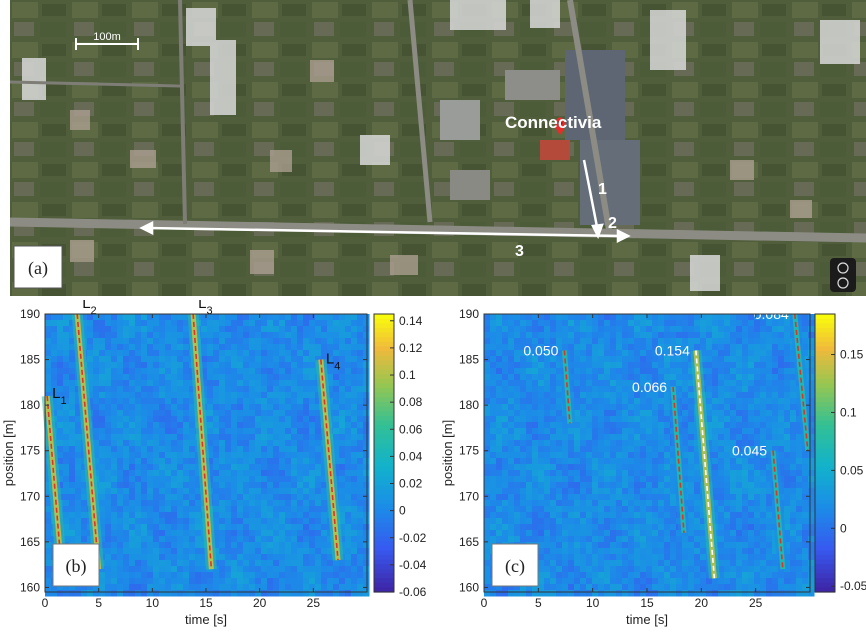  Describe the element at coordinates (749, 451) in the screenshot. I see `track-value-label-4: 0.045` at that location.